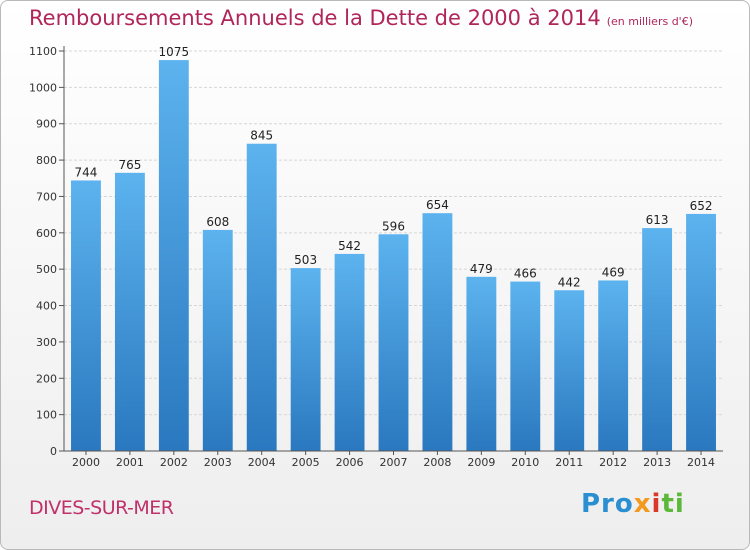 This screenshot has width=750, height=550. I want to click on y-tick-label: 600, so click(46, 233).